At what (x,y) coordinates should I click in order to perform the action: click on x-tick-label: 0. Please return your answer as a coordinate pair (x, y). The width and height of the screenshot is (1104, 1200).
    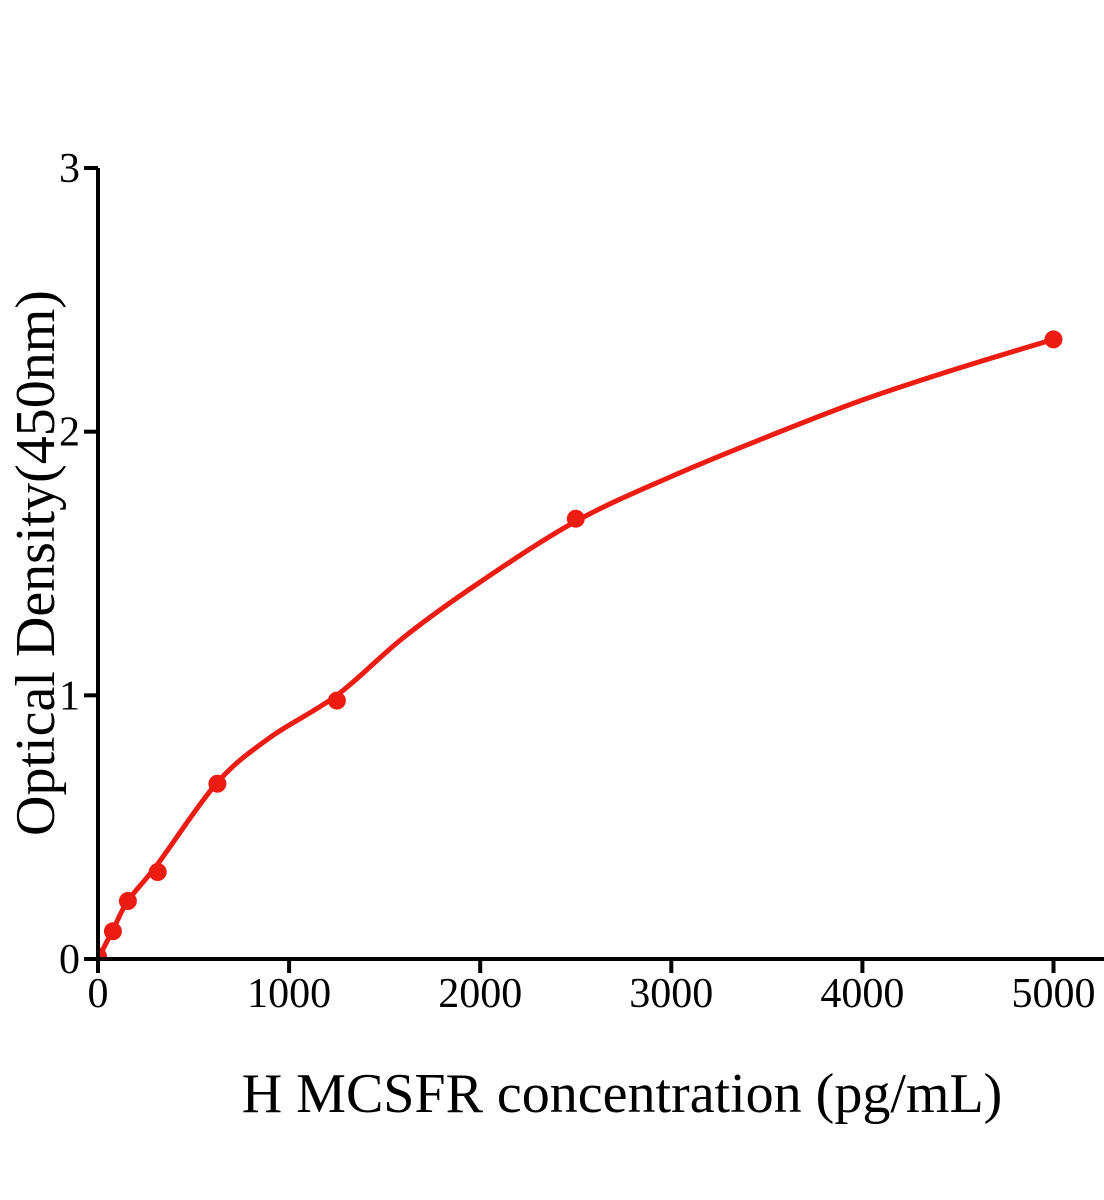
    Looking at the image, I should click on (98, 994).